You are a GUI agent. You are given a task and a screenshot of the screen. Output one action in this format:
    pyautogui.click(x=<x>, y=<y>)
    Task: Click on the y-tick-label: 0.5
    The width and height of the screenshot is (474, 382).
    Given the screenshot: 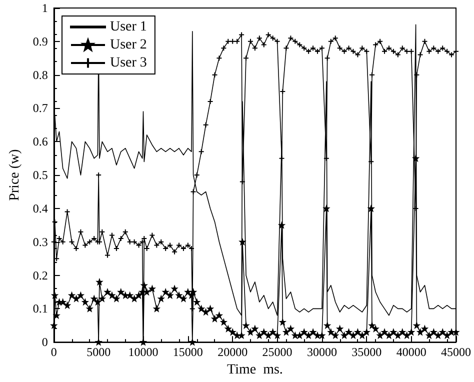 What is the action you would take?
    pyautogui.click(x=40, y=175)
    